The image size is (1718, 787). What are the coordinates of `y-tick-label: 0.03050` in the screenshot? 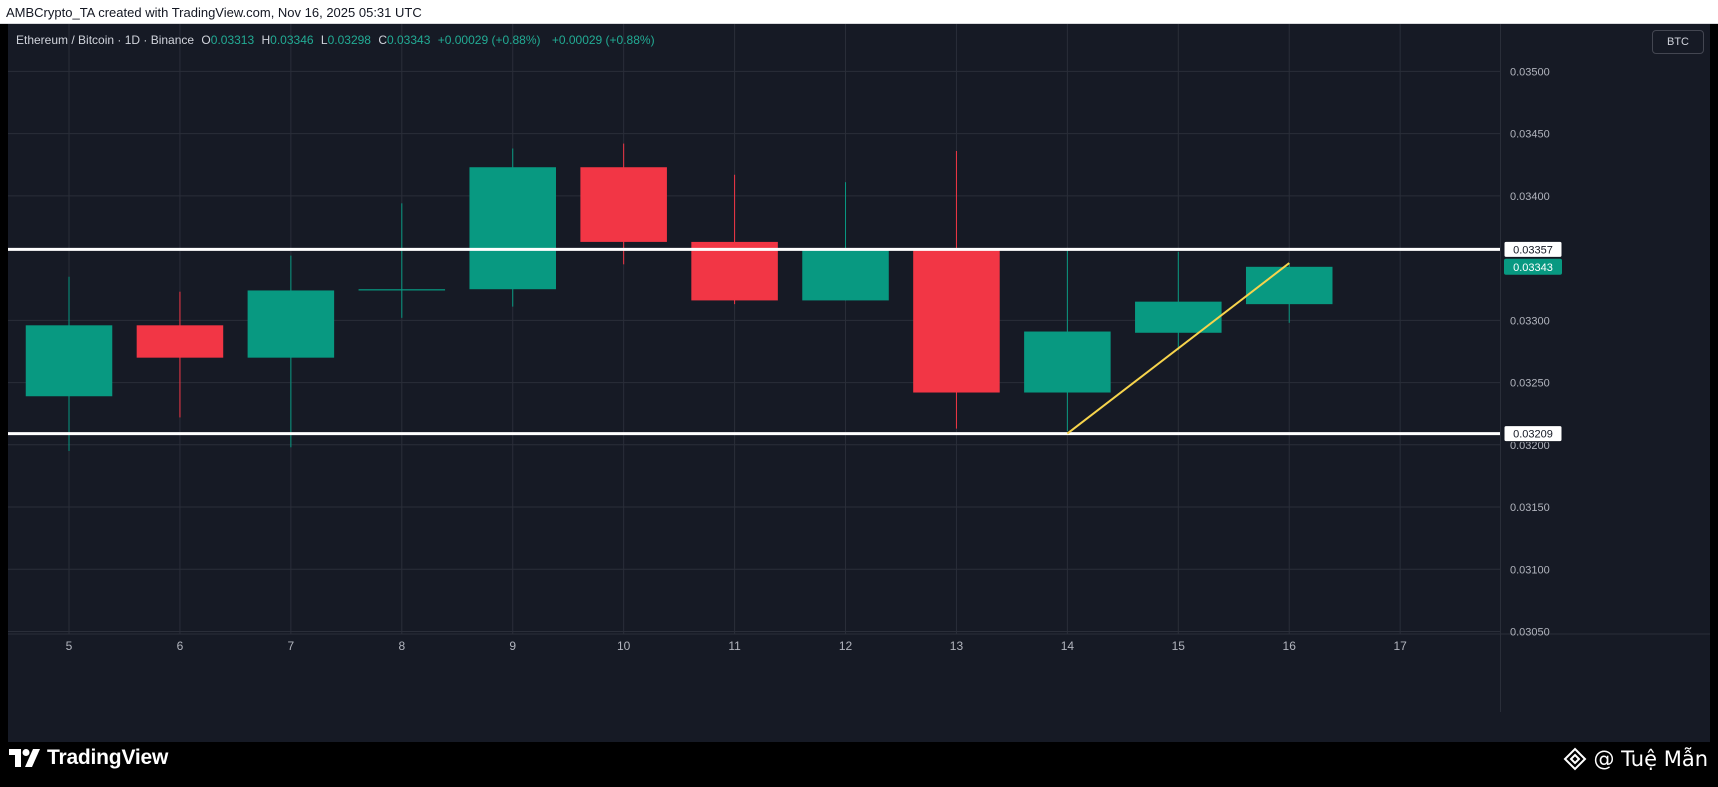 It's located at (1530, 633).